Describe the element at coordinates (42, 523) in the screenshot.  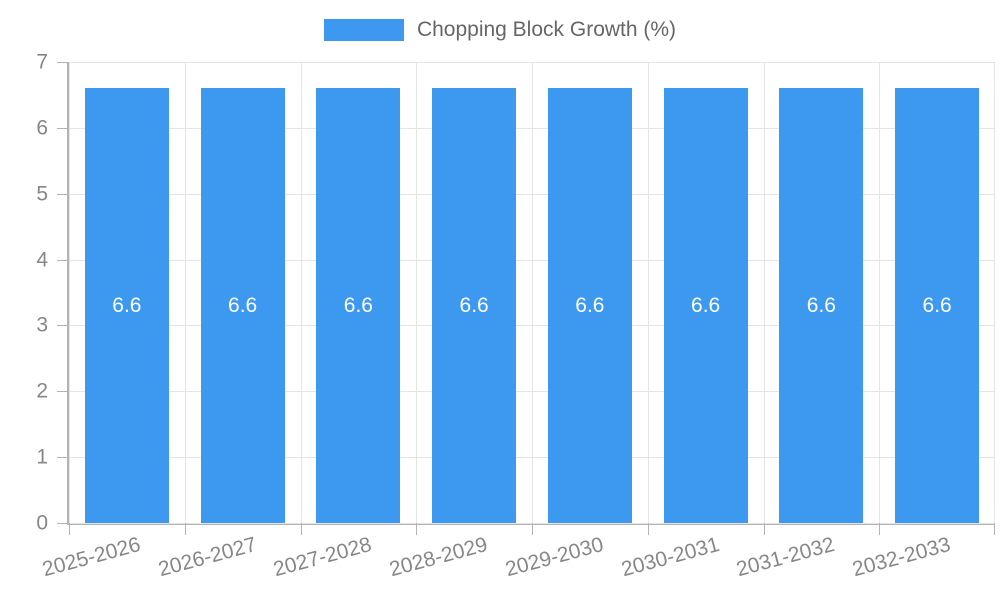
I see `y-tick-label: 0` at that location.